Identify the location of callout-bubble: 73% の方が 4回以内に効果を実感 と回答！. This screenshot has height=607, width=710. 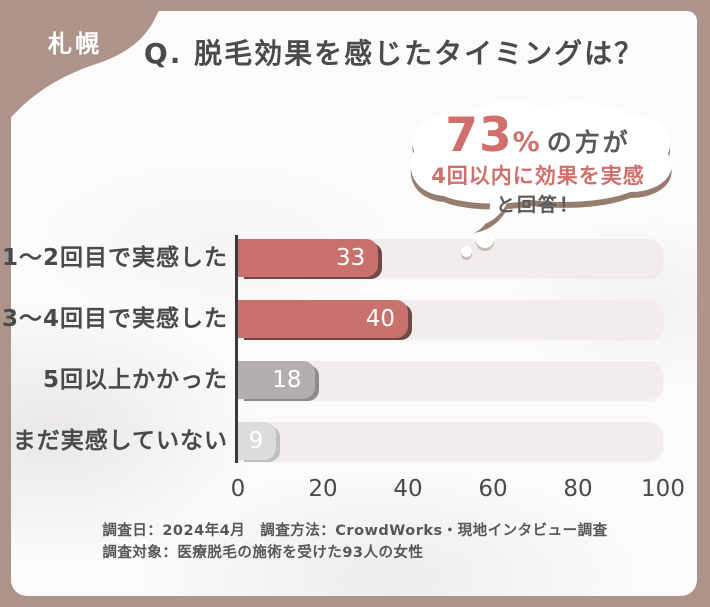
(538, 167).